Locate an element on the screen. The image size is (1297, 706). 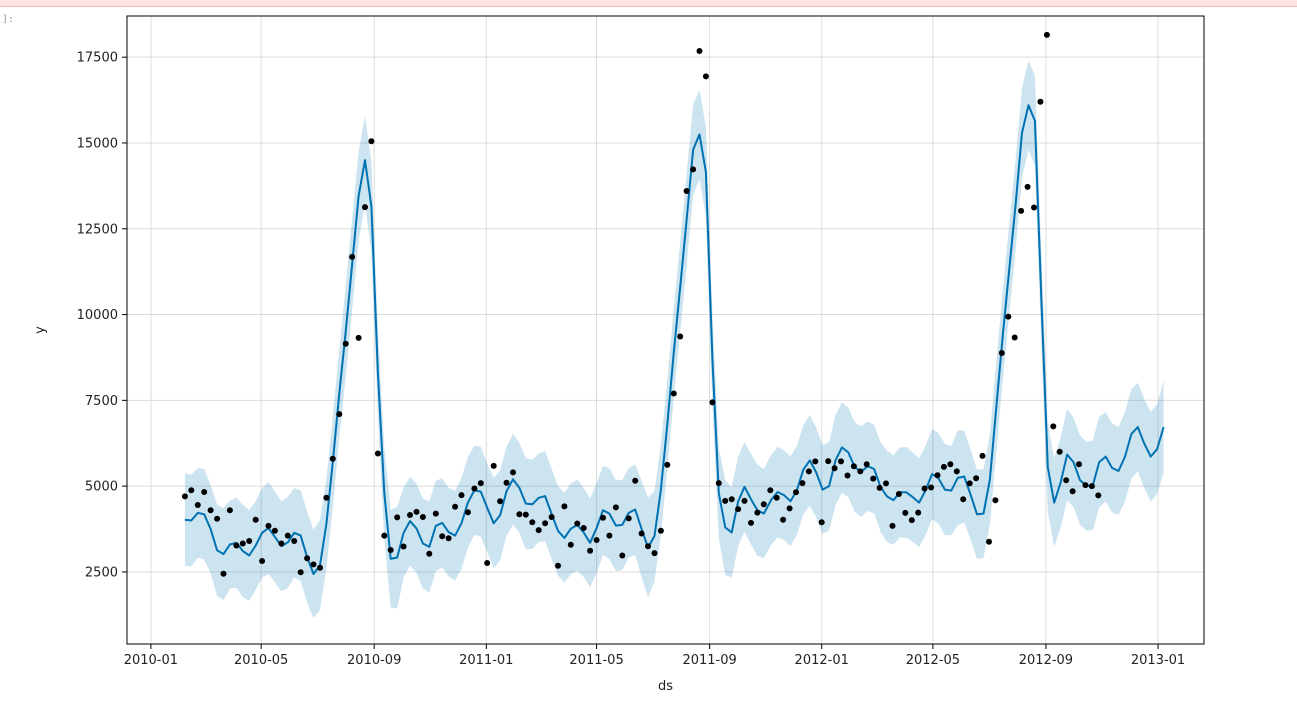
cell-prompt: ]: is located at coordinates (8, 19).